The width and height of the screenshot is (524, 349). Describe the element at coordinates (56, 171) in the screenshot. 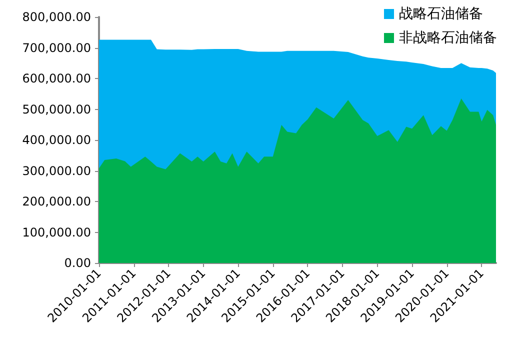

I see `y-tick-label: 300,000.00` at that location.